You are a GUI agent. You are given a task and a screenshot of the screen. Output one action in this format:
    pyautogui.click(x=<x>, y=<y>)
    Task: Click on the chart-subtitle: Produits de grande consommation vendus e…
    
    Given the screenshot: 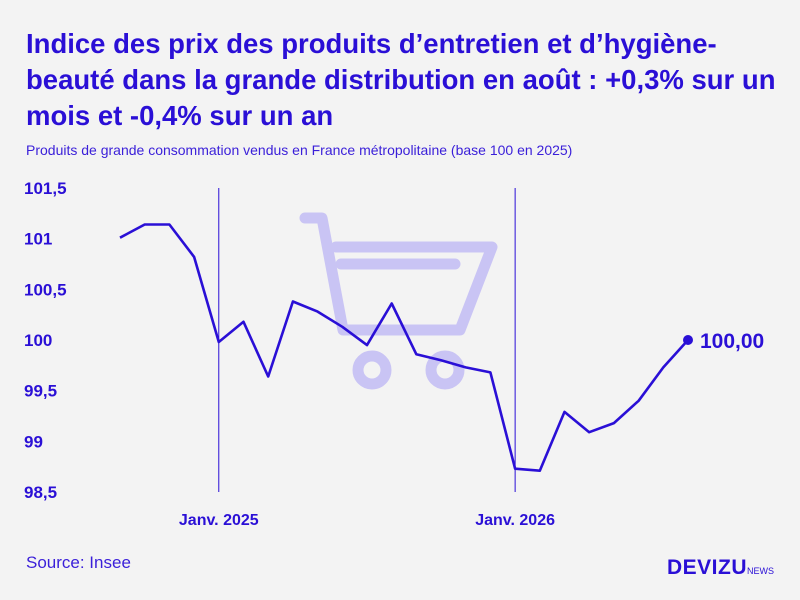 What is the action you would take?
    pyautogui.click(x=299, y=150)
    